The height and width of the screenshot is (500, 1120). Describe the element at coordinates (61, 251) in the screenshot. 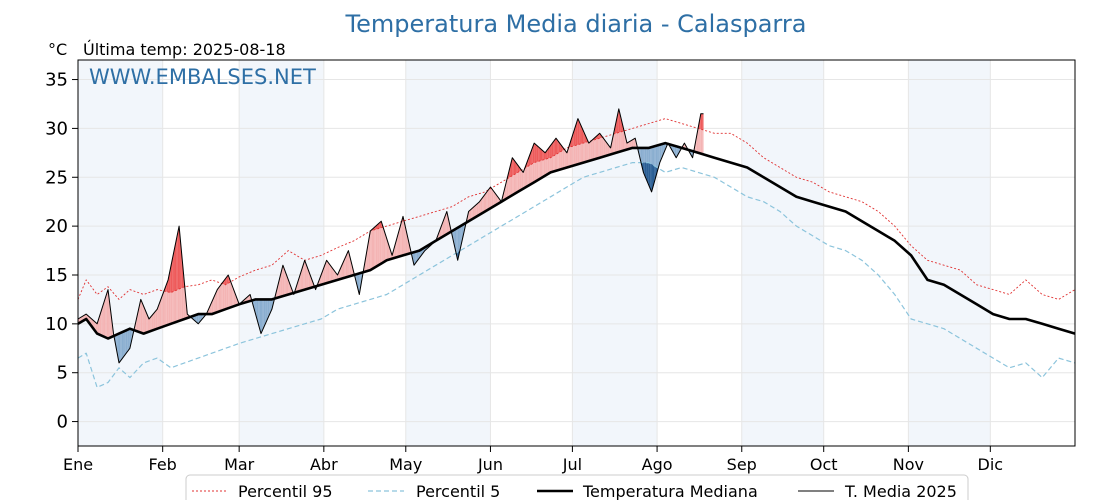

I see `y-axis: 0 5 10 15 20 25 30 35` at that location.